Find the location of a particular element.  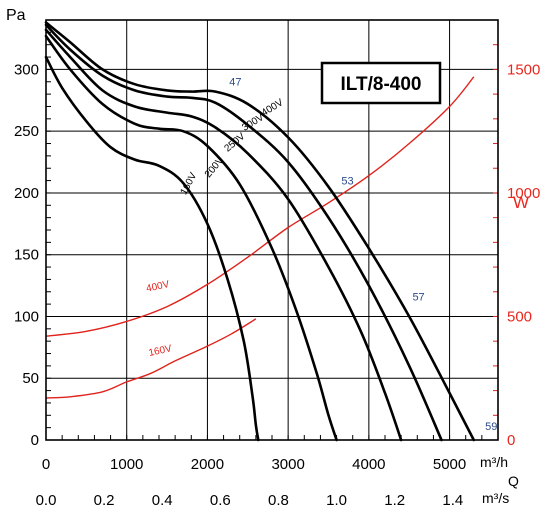

x-secondary-tick-label: 1.2 is located at coordinates (394, 500).